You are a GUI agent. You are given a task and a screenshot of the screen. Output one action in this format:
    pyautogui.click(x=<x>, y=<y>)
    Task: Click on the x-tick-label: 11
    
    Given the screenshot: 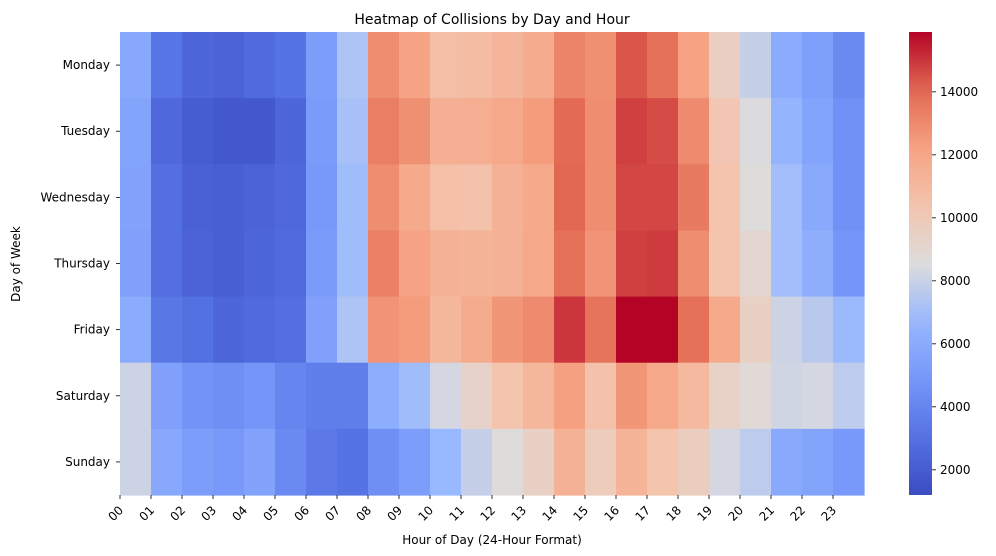 What is the action you would take?
    pyautogui.click(x=456, y=513)
    